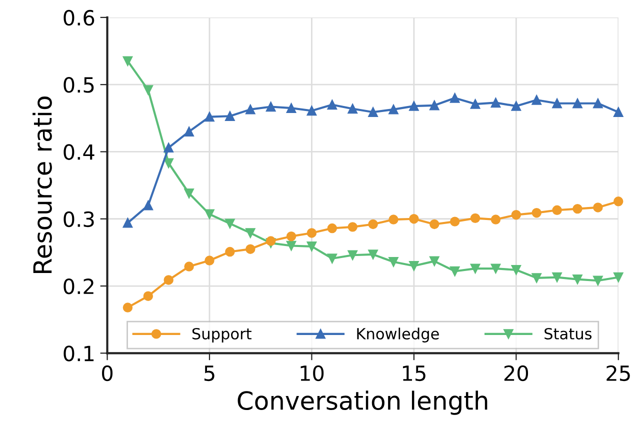 This screenshot has width=631, height=436. Describe the element at coordinates (42, 184) in the screenshot. I see `y-axis-title: Resource ratio` at that location.